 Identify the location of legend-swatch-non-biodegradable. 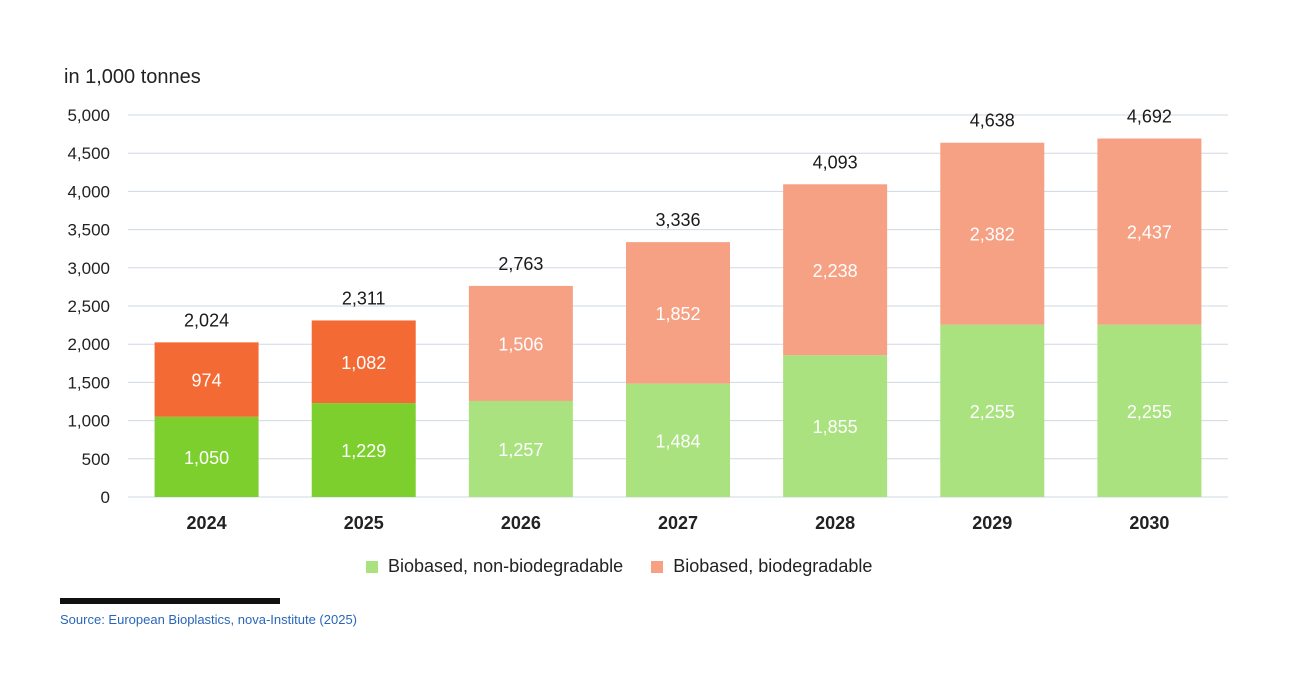
(372, 566).